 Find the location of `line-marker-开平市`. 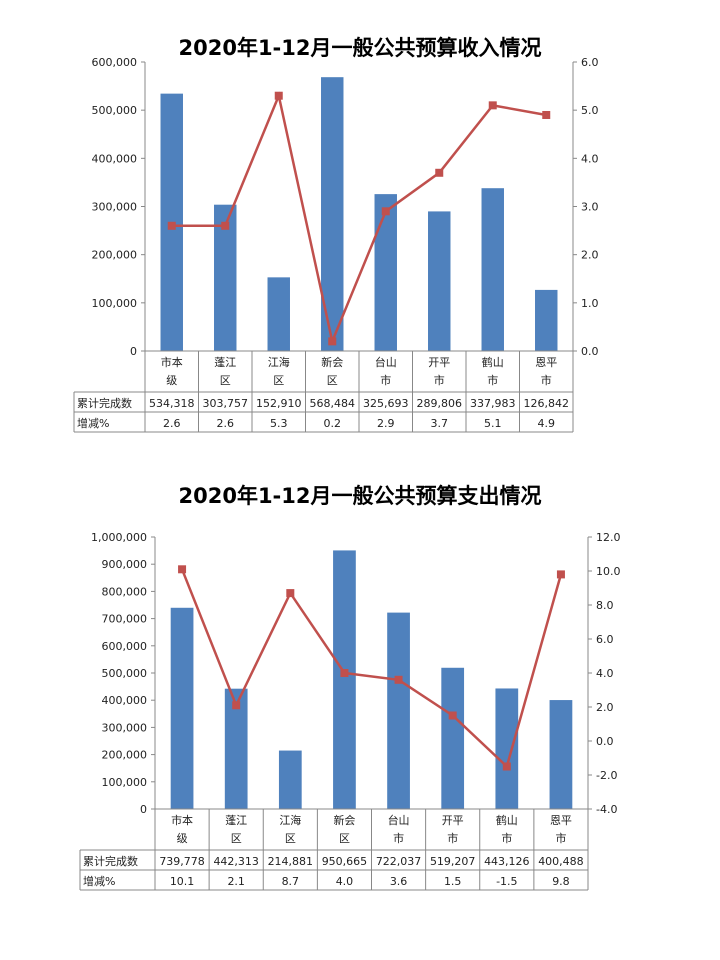

line-marker-开平市 is located at coordinates (452, 715).